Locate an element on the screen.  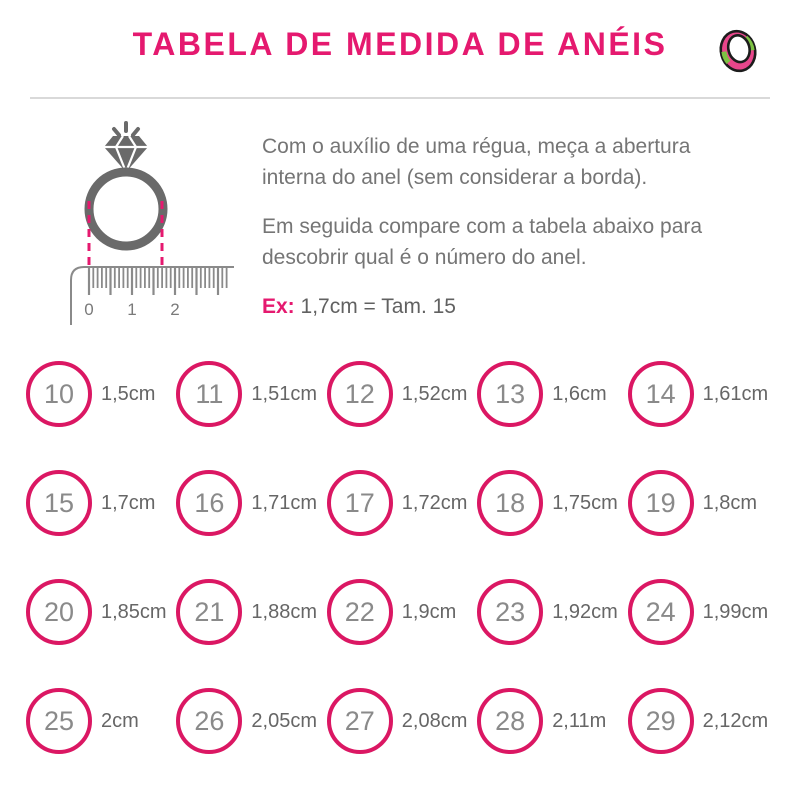
ruler-numbers: 0 1 2 is located at coordinates (131, 309).